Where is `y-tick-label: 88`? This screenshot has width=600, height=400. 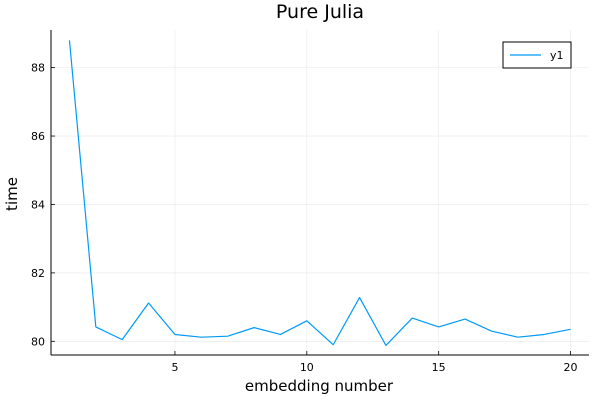
y-tick-label: 88 is located at coordinates (38, 68).